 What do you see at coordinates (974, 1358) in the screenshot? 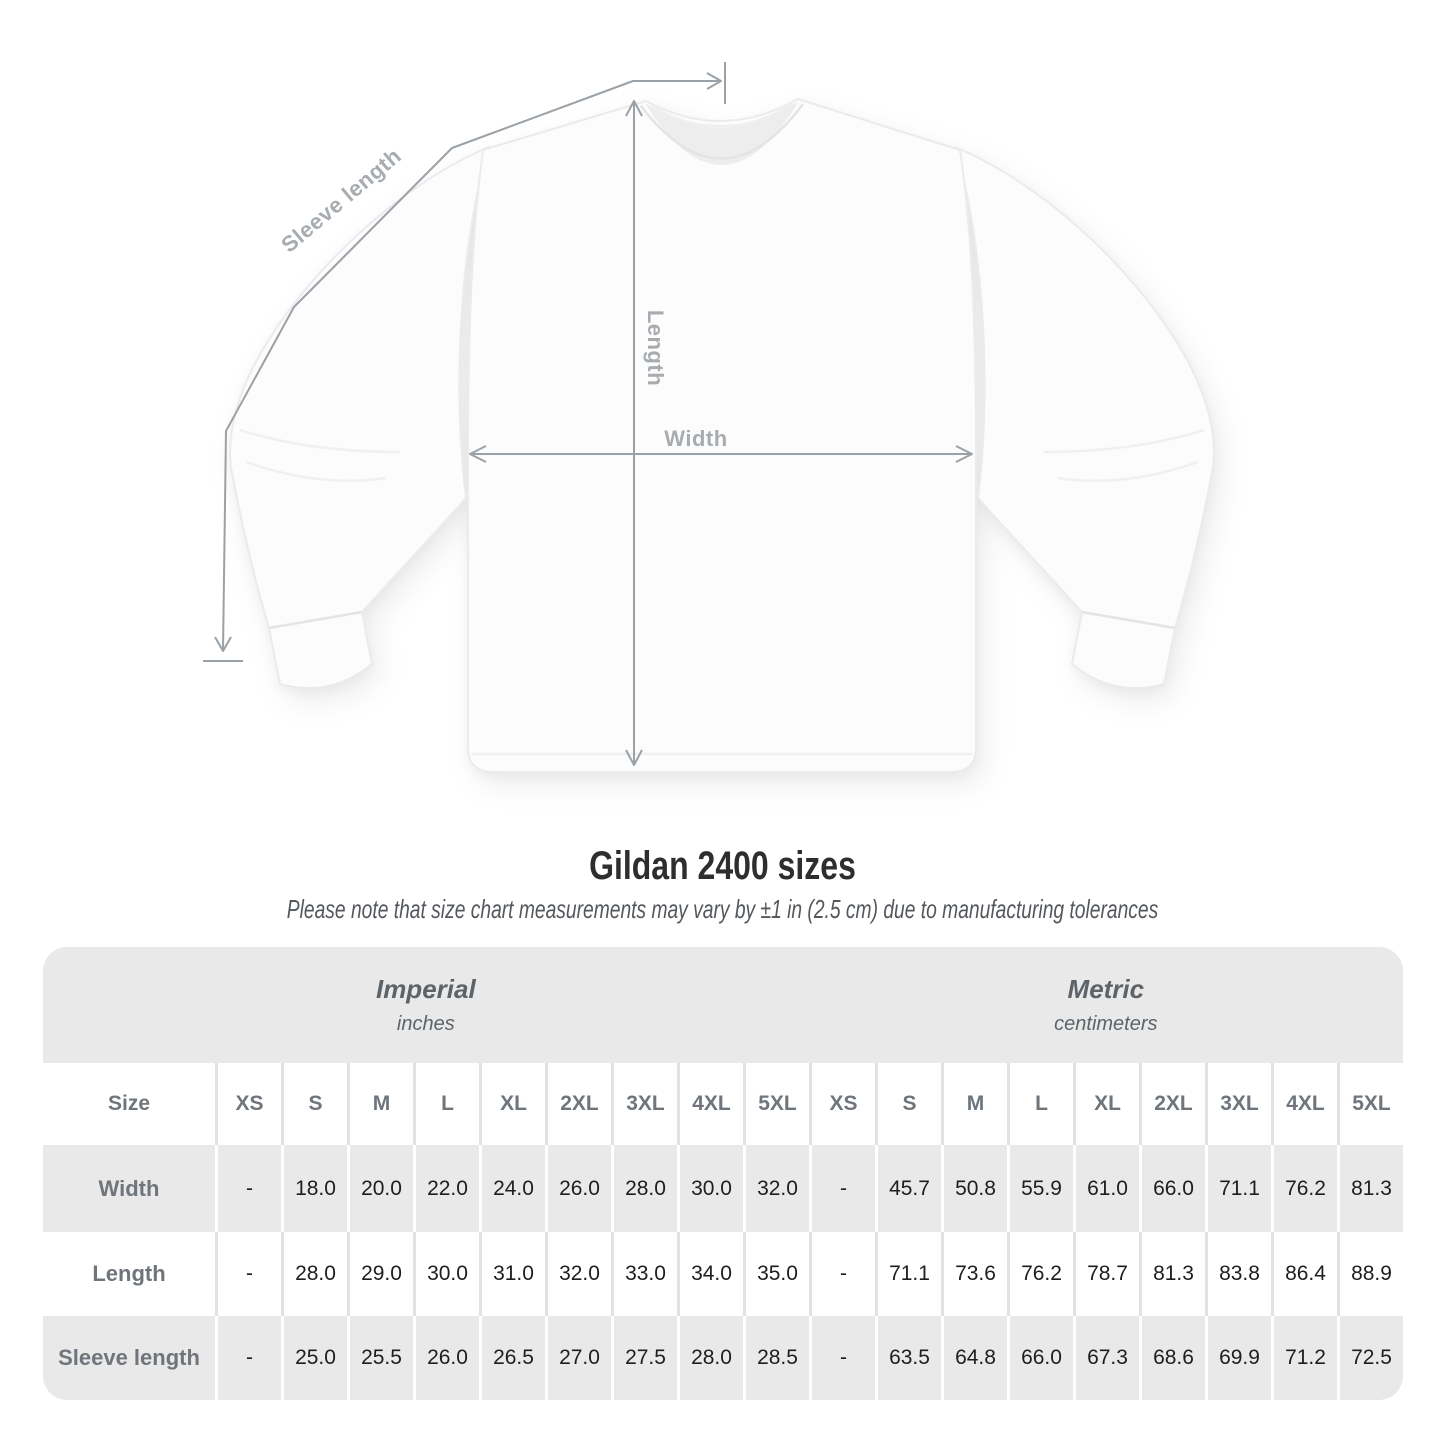
I see `metric-value: 64.8` at bounding box center [974, 1358].